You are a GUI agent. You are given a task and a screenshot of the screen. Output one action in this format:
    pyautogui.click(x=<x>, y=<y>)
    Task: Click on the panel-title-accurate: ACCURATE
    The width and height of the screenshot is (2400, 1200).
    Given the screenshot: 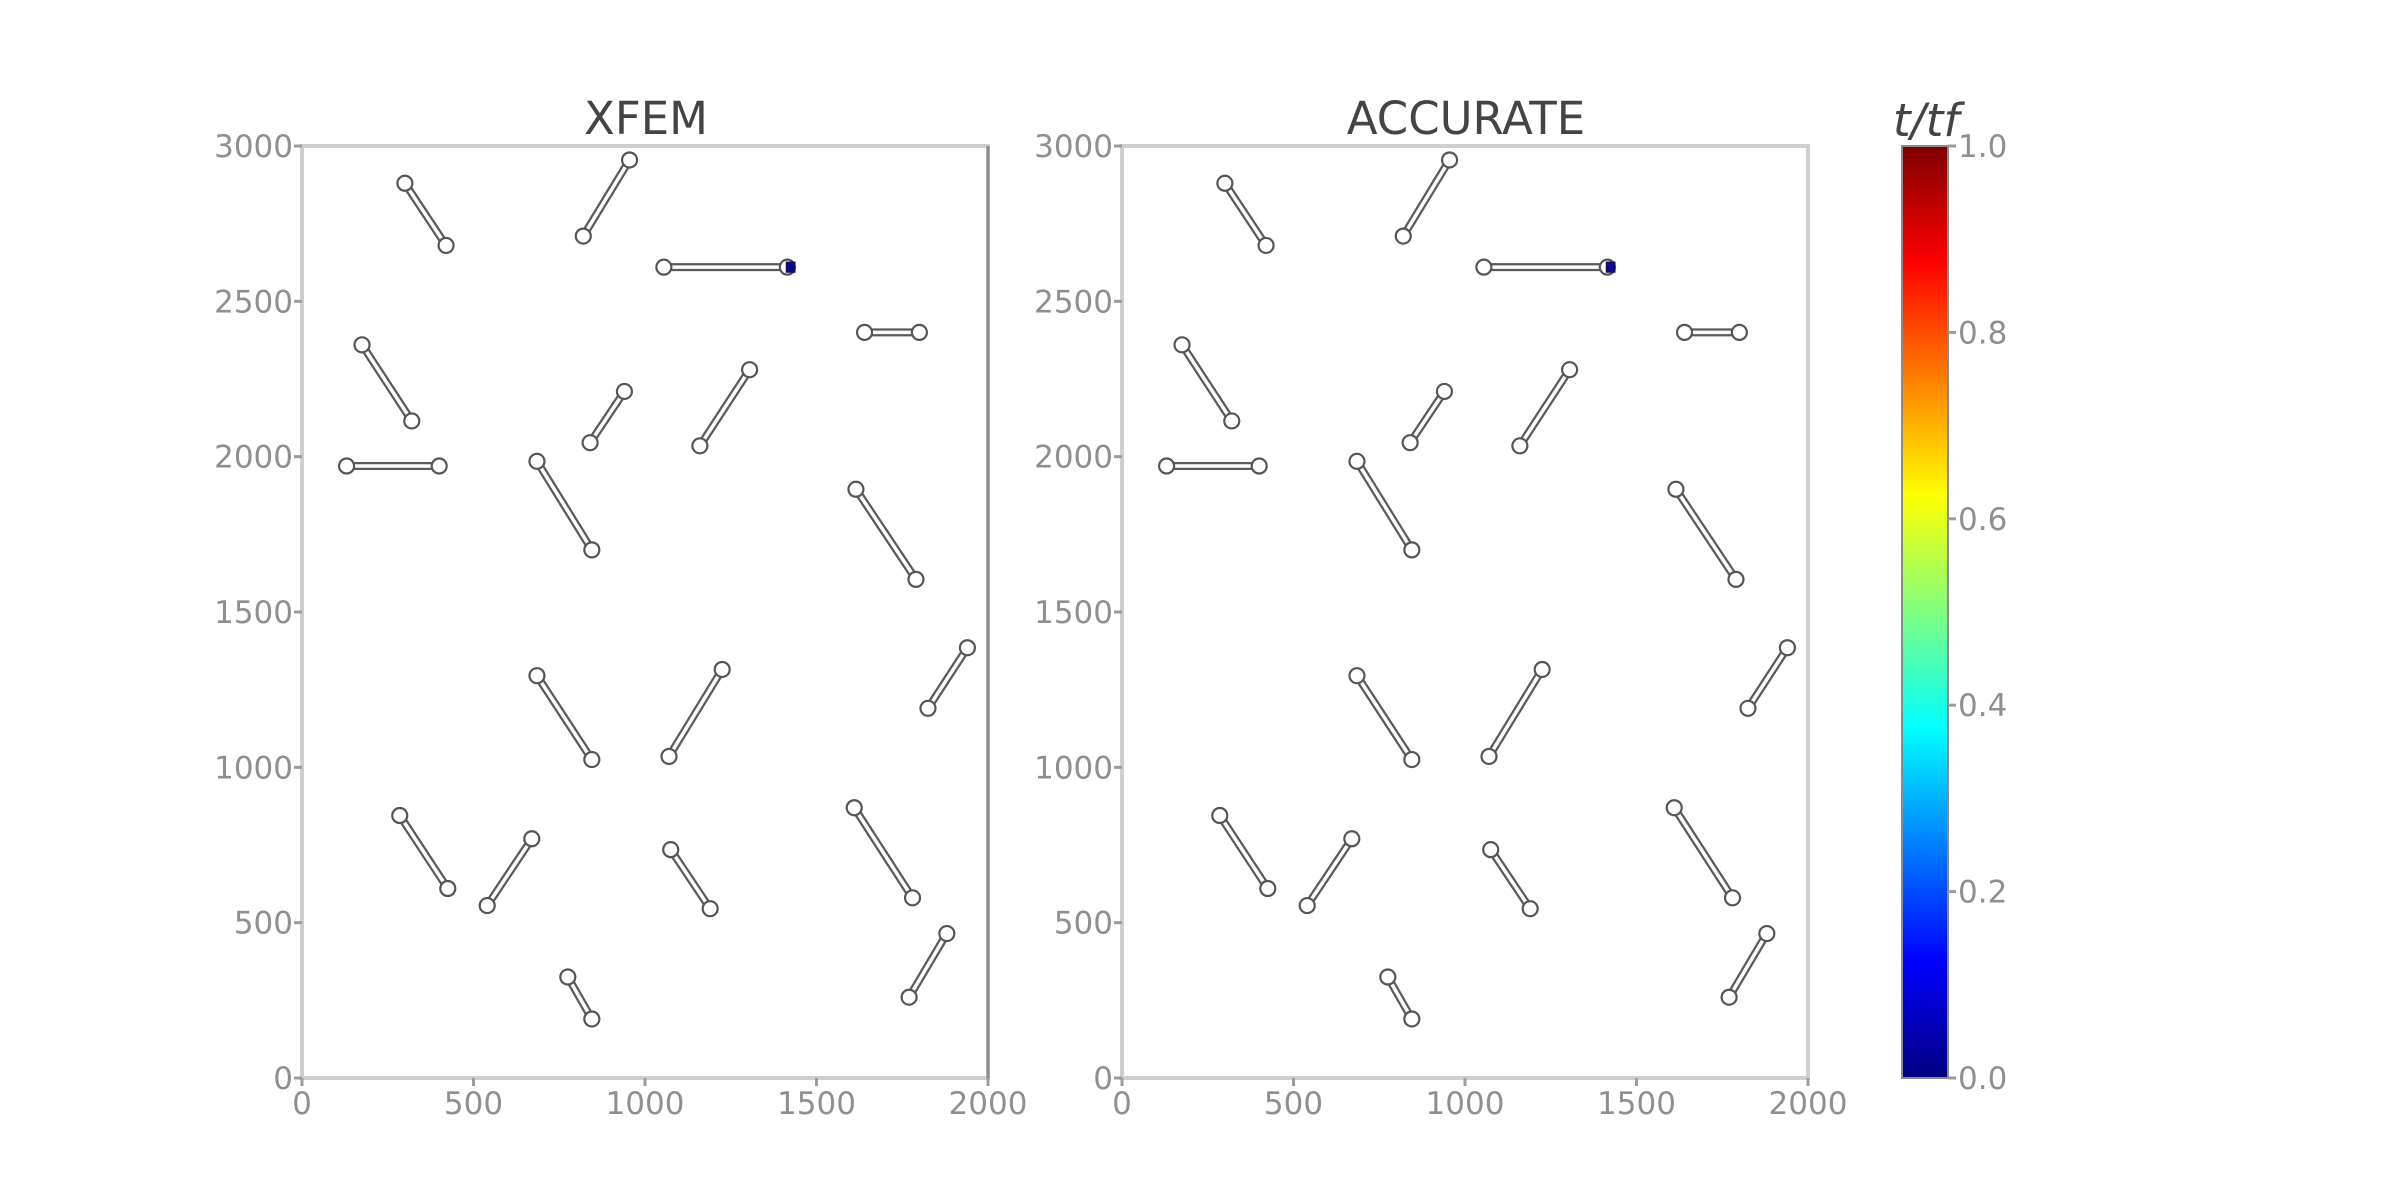 What is the action you would take?
    pyautogui.click(x=1466, y=118)
    